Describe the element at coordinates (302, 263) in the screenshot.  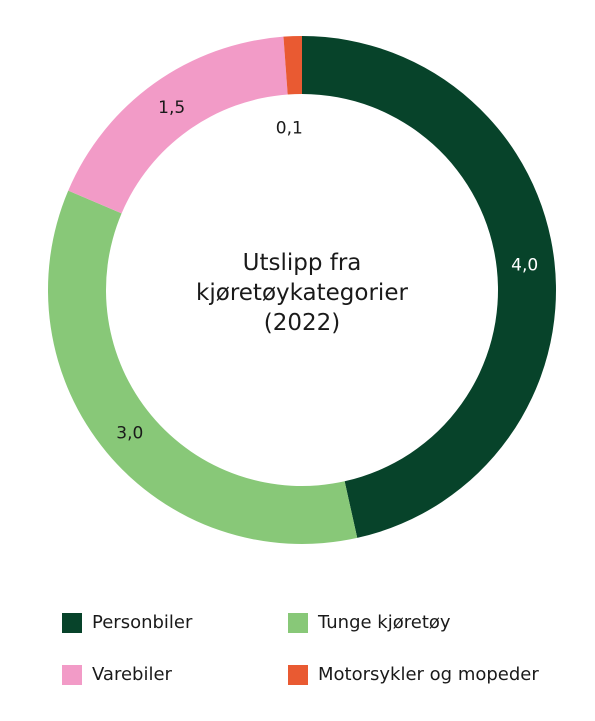
I see `chart-title-line-1: Utslipp fra` at that location.